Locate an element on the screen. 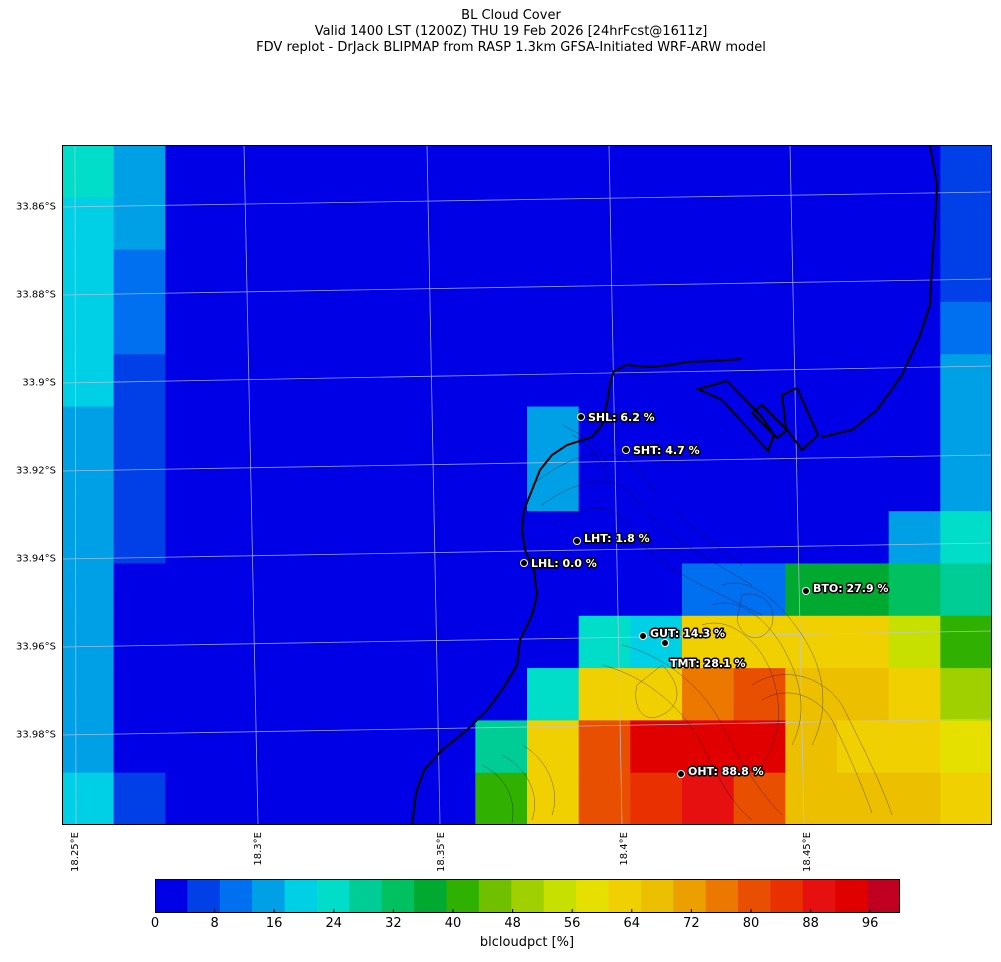  station-label-halo: LHT: 1.8 % is located at coordinates (617, 538).